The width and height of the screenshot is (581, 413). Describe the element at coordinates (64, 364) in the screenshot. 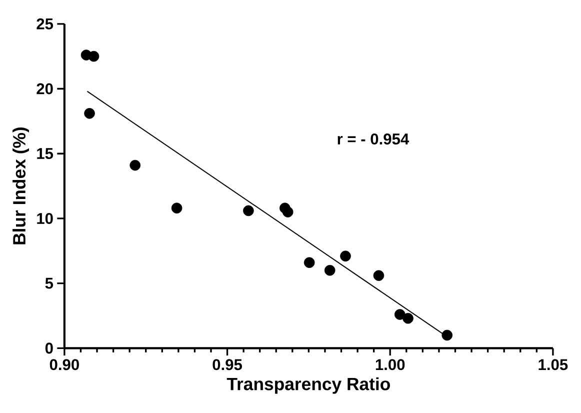

I see `x-tick-label: 0.90` at that location.